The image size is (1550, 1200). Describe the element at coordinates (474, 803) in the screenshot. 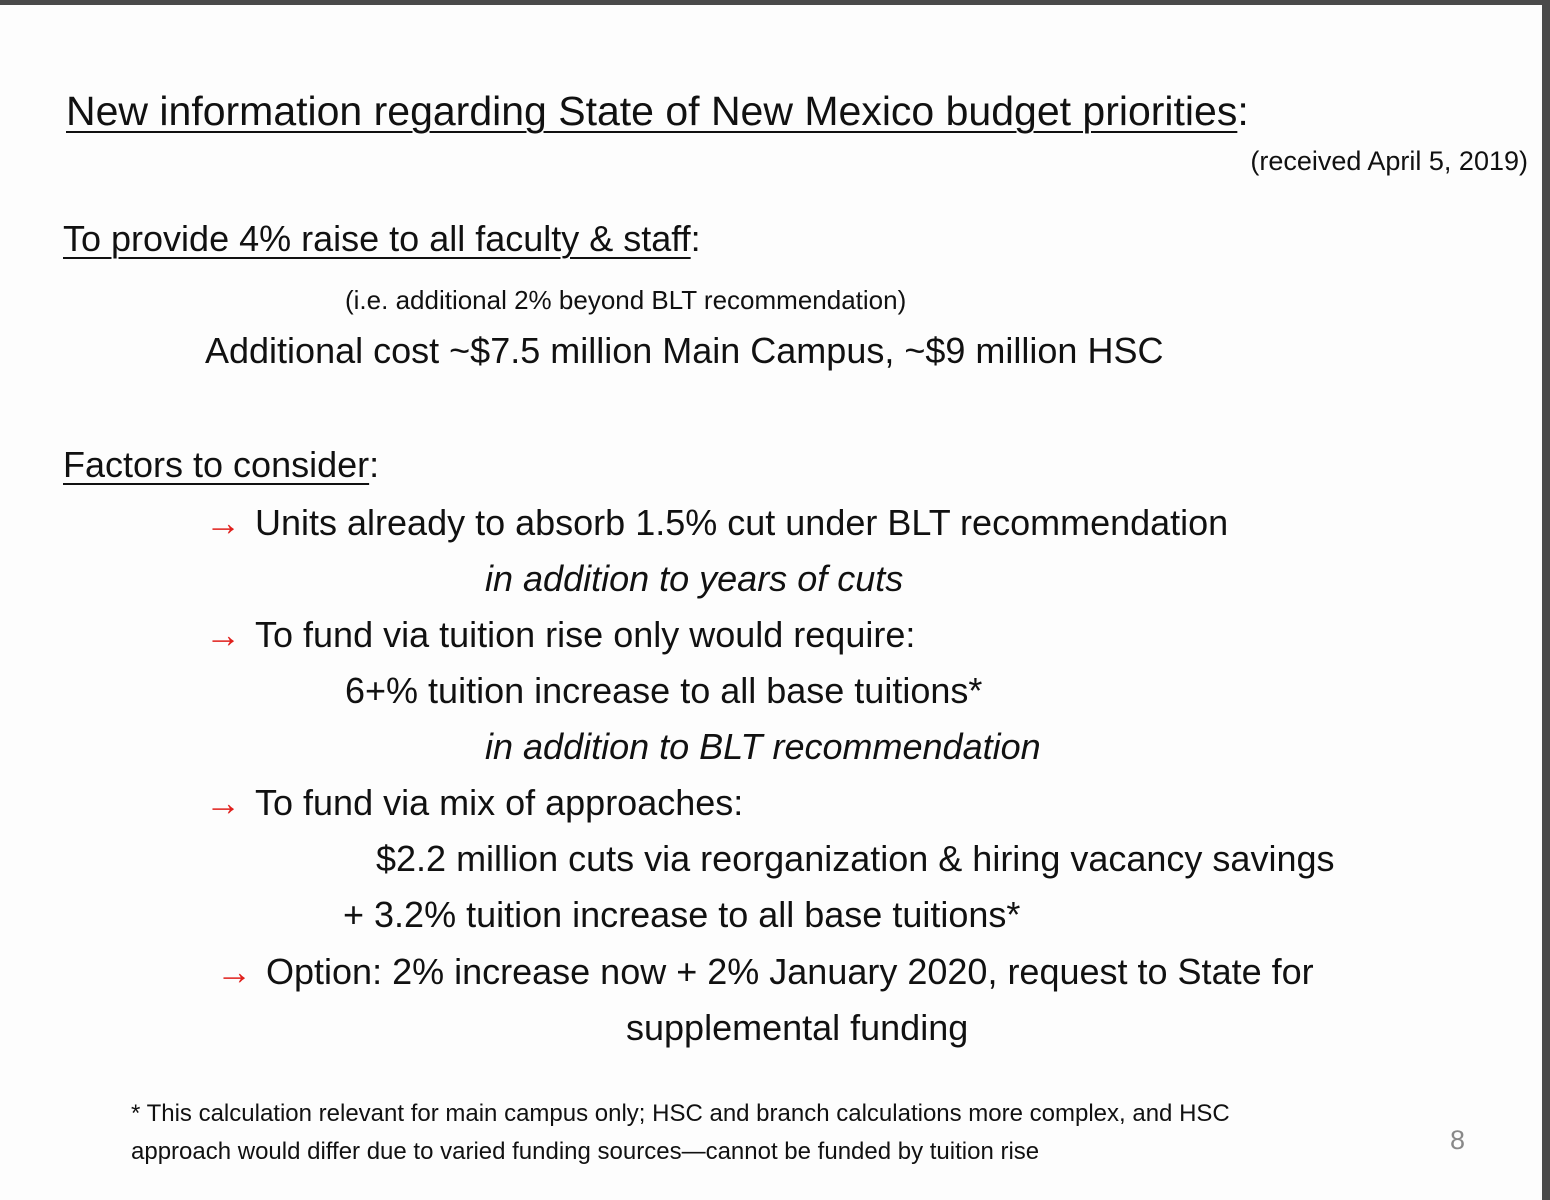

I see `factor-item-3: → To fund via mix of approaches:` at that location.